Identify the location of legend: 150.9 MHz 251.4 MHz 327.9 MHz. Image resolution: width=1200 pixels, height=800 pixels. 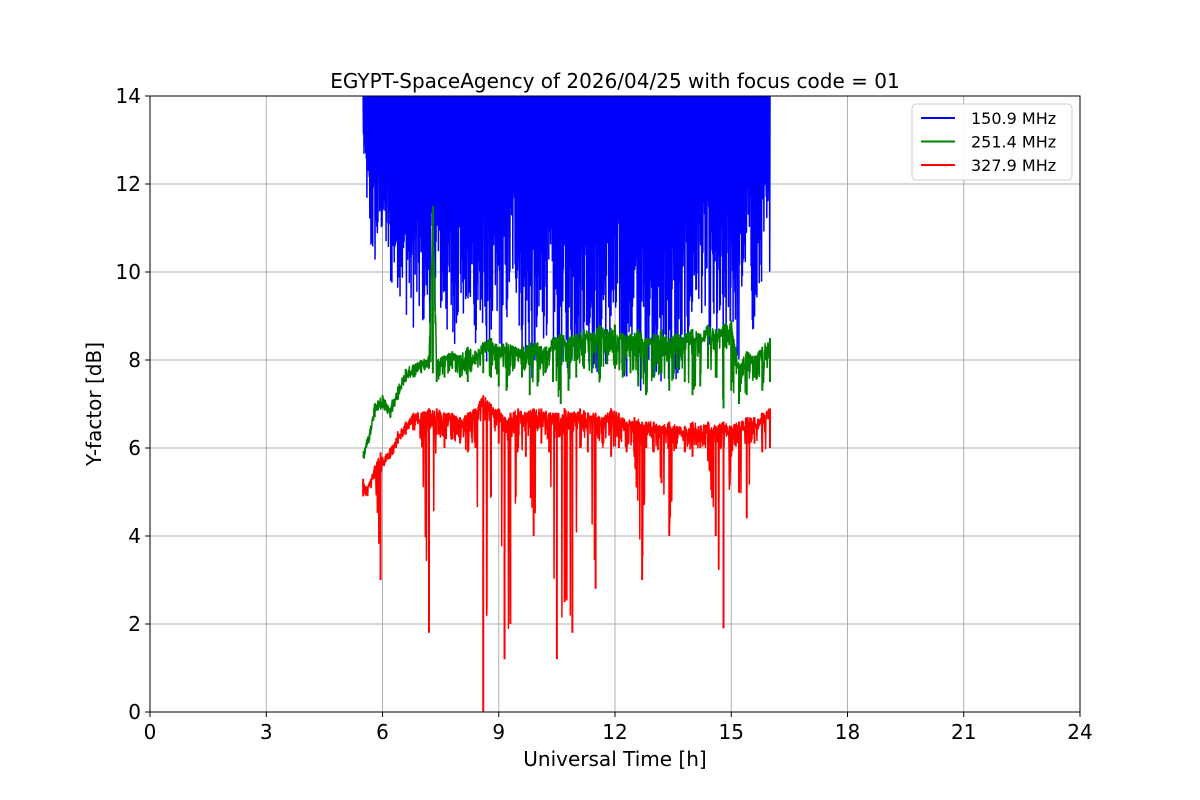
(992, 142).